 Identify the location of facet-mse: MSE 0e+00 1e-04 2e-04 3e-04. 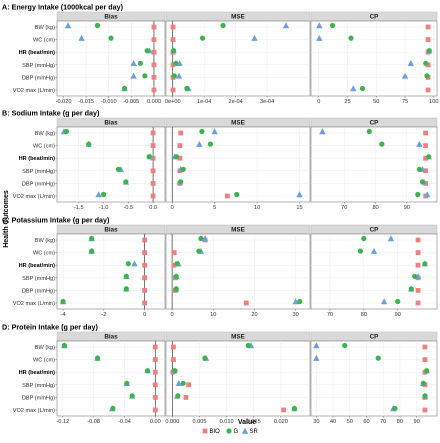
(238, 58).